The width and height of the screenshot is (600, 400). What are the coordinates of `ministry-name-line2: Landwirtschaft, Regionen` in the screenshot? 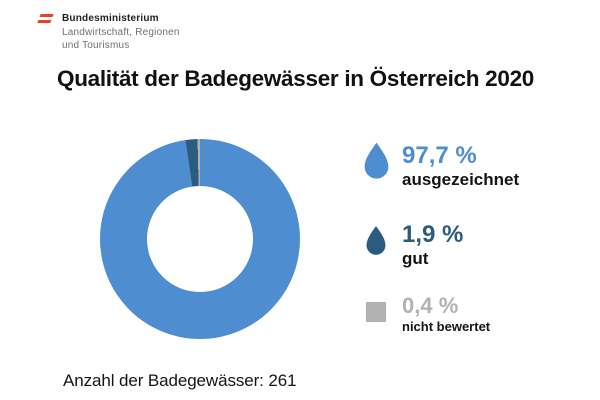 It's located at (121, 32).